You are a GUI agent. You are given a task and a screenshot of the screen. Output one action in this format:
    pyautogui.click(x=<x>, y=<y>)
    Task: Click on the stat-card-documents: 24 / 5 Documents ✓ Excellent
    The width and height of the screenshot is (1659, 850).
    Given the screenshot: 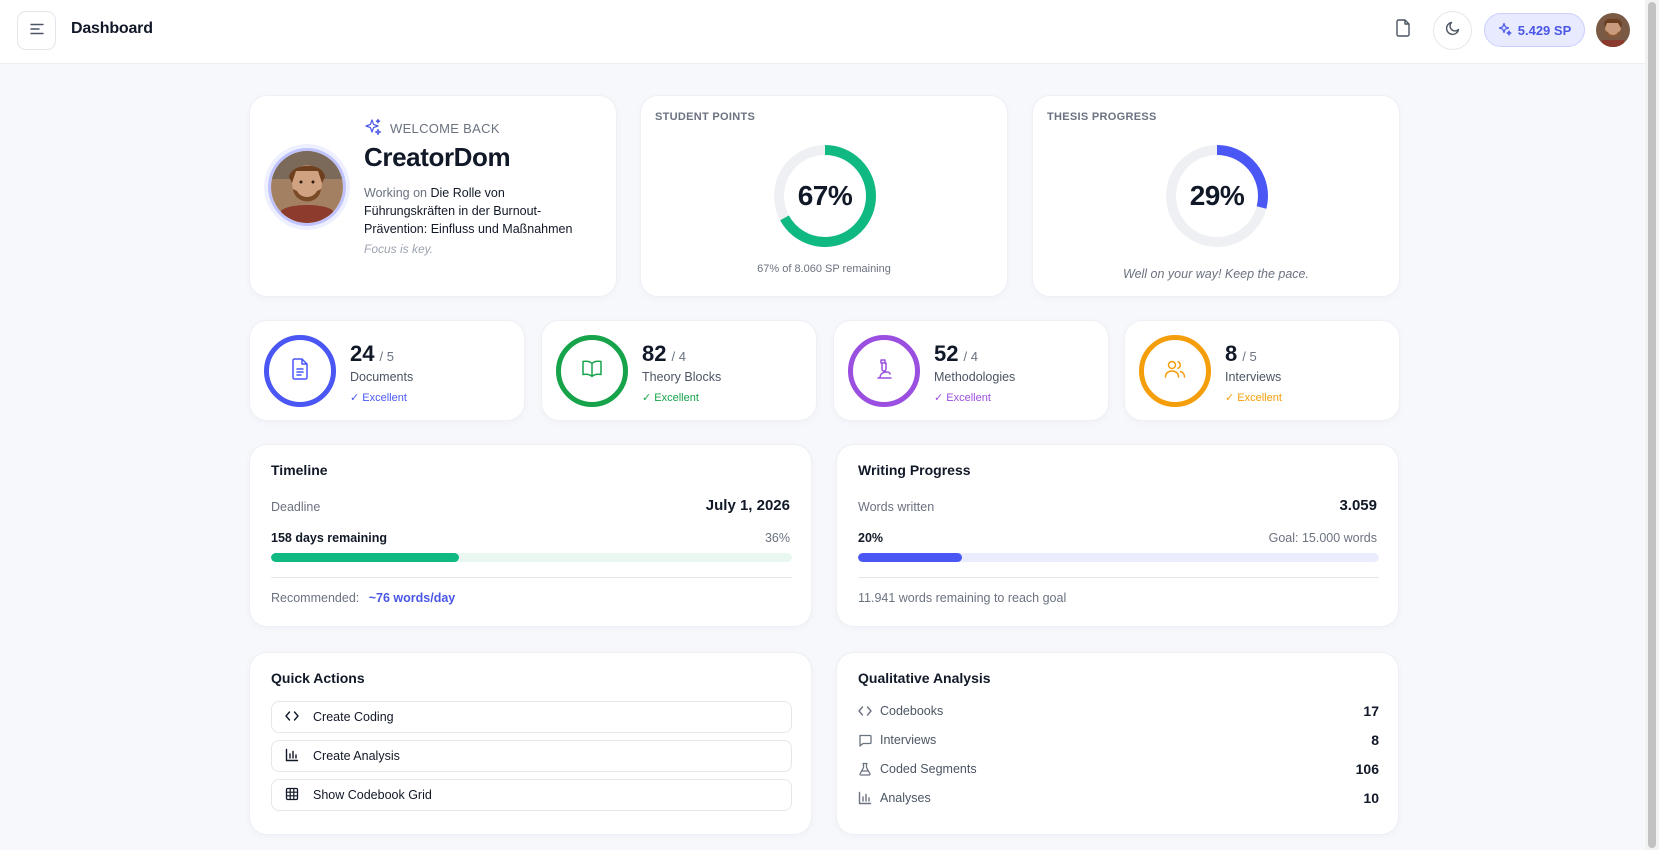 What is the action you would take?
    pyautogui.click(x=387, y=370)
    